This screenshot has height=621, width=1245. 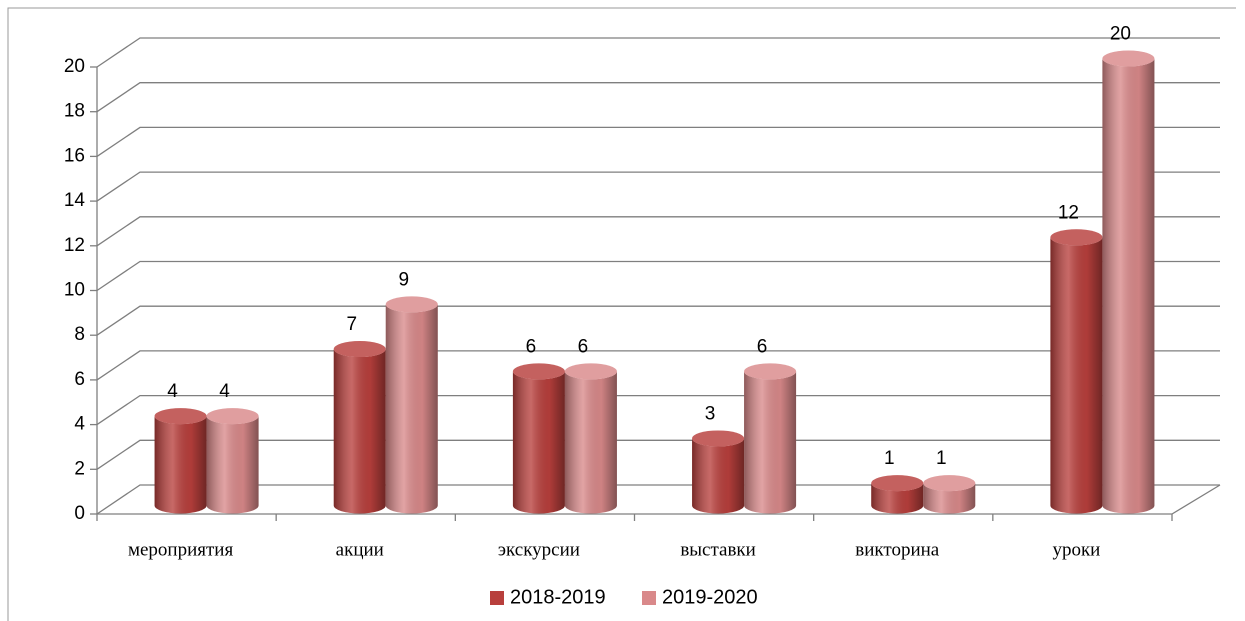 I want to click on y-tick-label: 0, so click(x=79, y=513).